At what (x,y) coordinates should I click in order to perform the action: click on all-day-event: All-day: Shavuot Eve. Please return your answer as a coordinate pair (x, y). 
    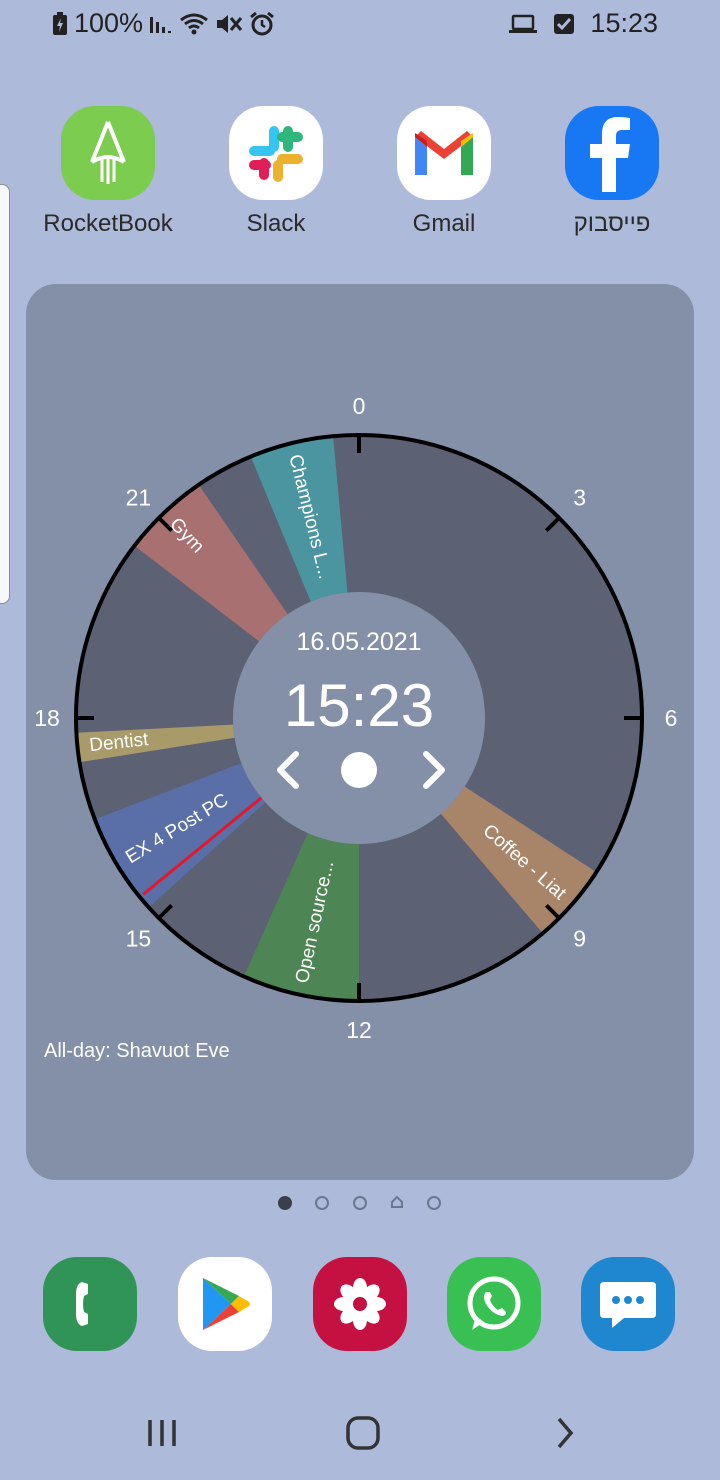
    Looking at the image, I should click on (137, 1051).